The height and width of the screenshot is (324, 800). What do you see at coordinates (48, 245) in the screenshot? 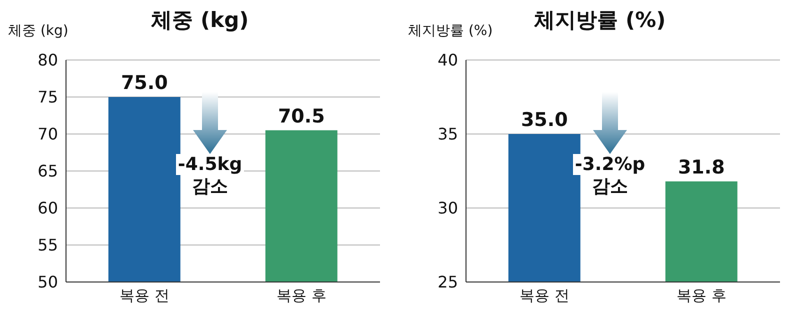
I see `y-tick-label: 55` at bounding box center [48, 245].